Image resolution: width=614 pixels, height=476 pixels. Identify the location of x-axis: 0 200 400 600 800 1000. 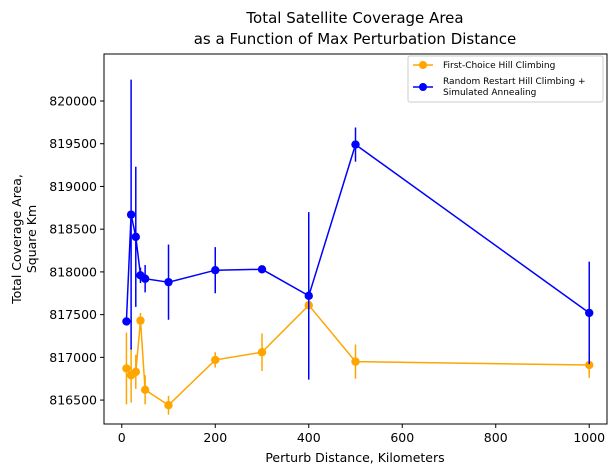
(361, 434).